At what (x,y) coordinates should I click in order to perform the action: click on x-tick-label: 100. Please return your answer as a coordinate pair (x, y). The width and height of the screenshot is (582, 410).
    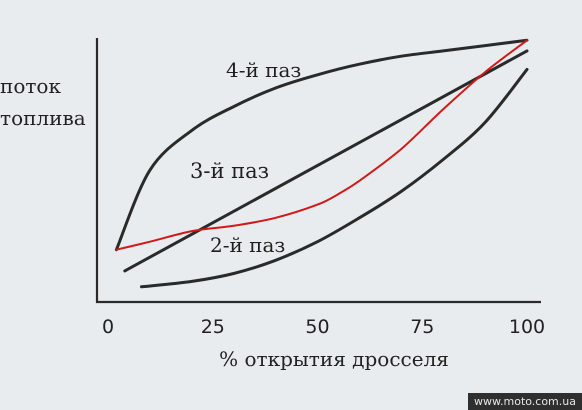
    Looking at the image, I should click on (527, 327).